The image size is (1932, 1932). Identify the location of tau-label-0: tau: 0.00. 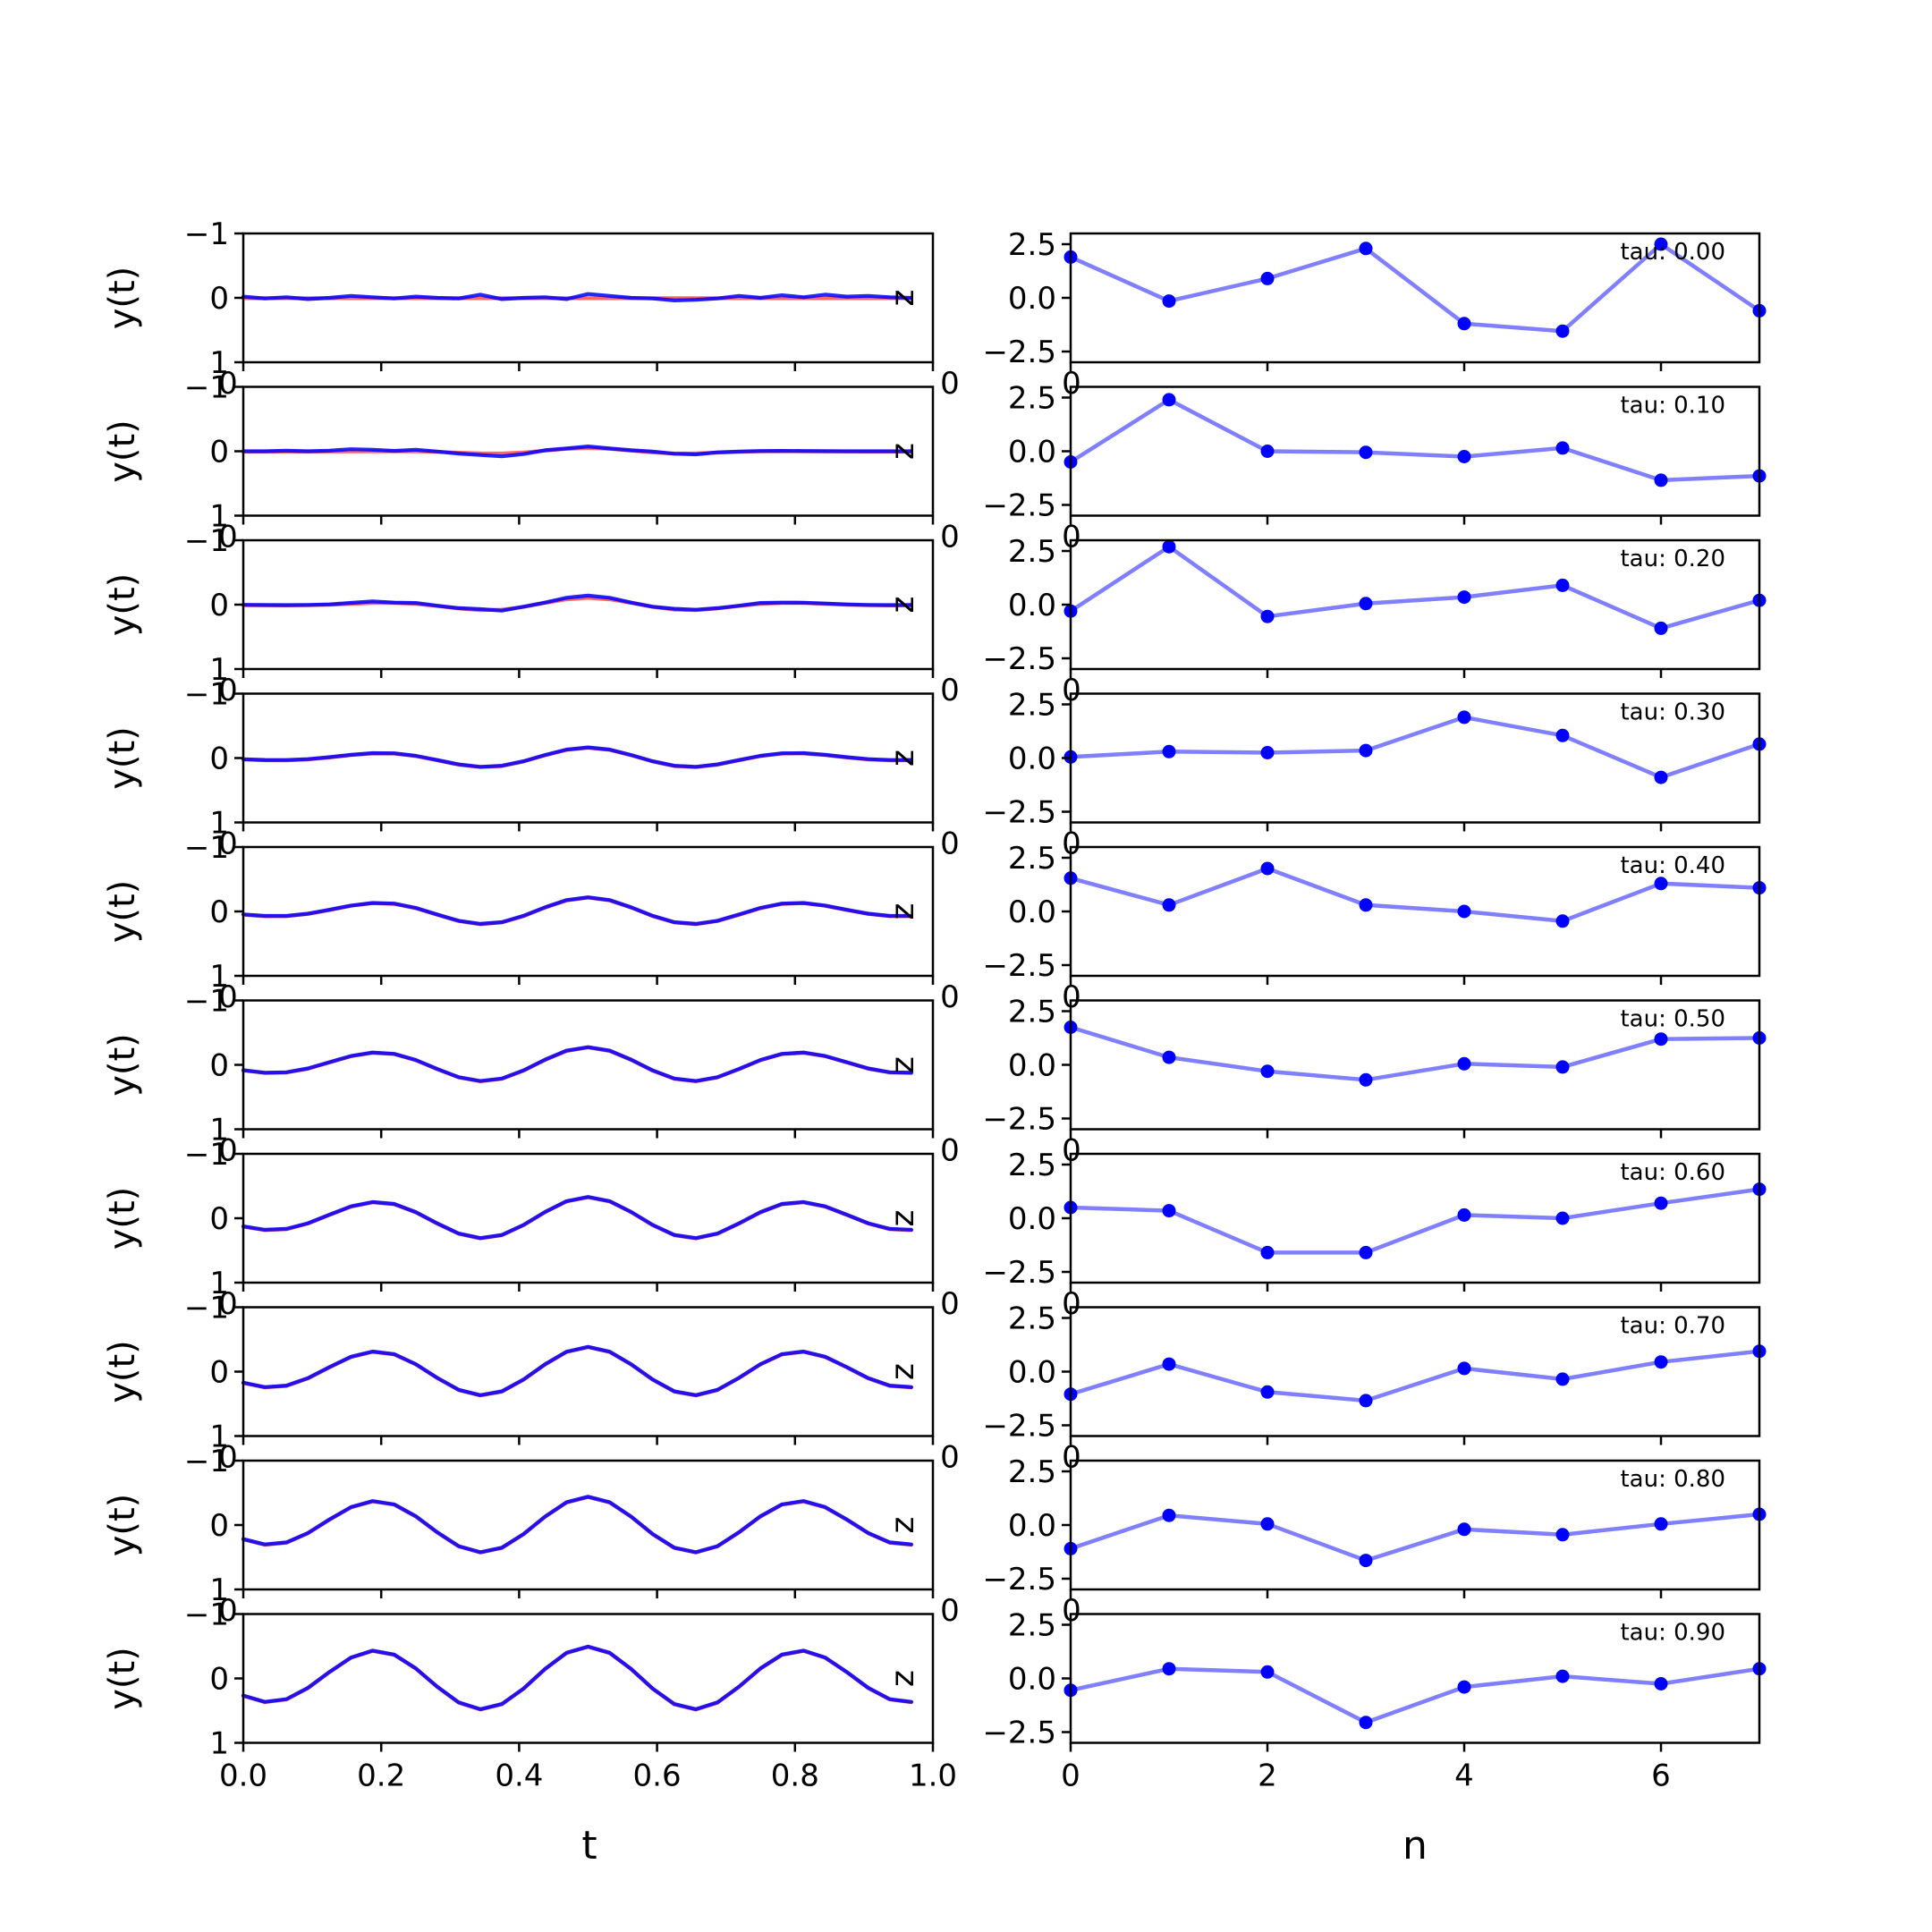
(1672, 252).